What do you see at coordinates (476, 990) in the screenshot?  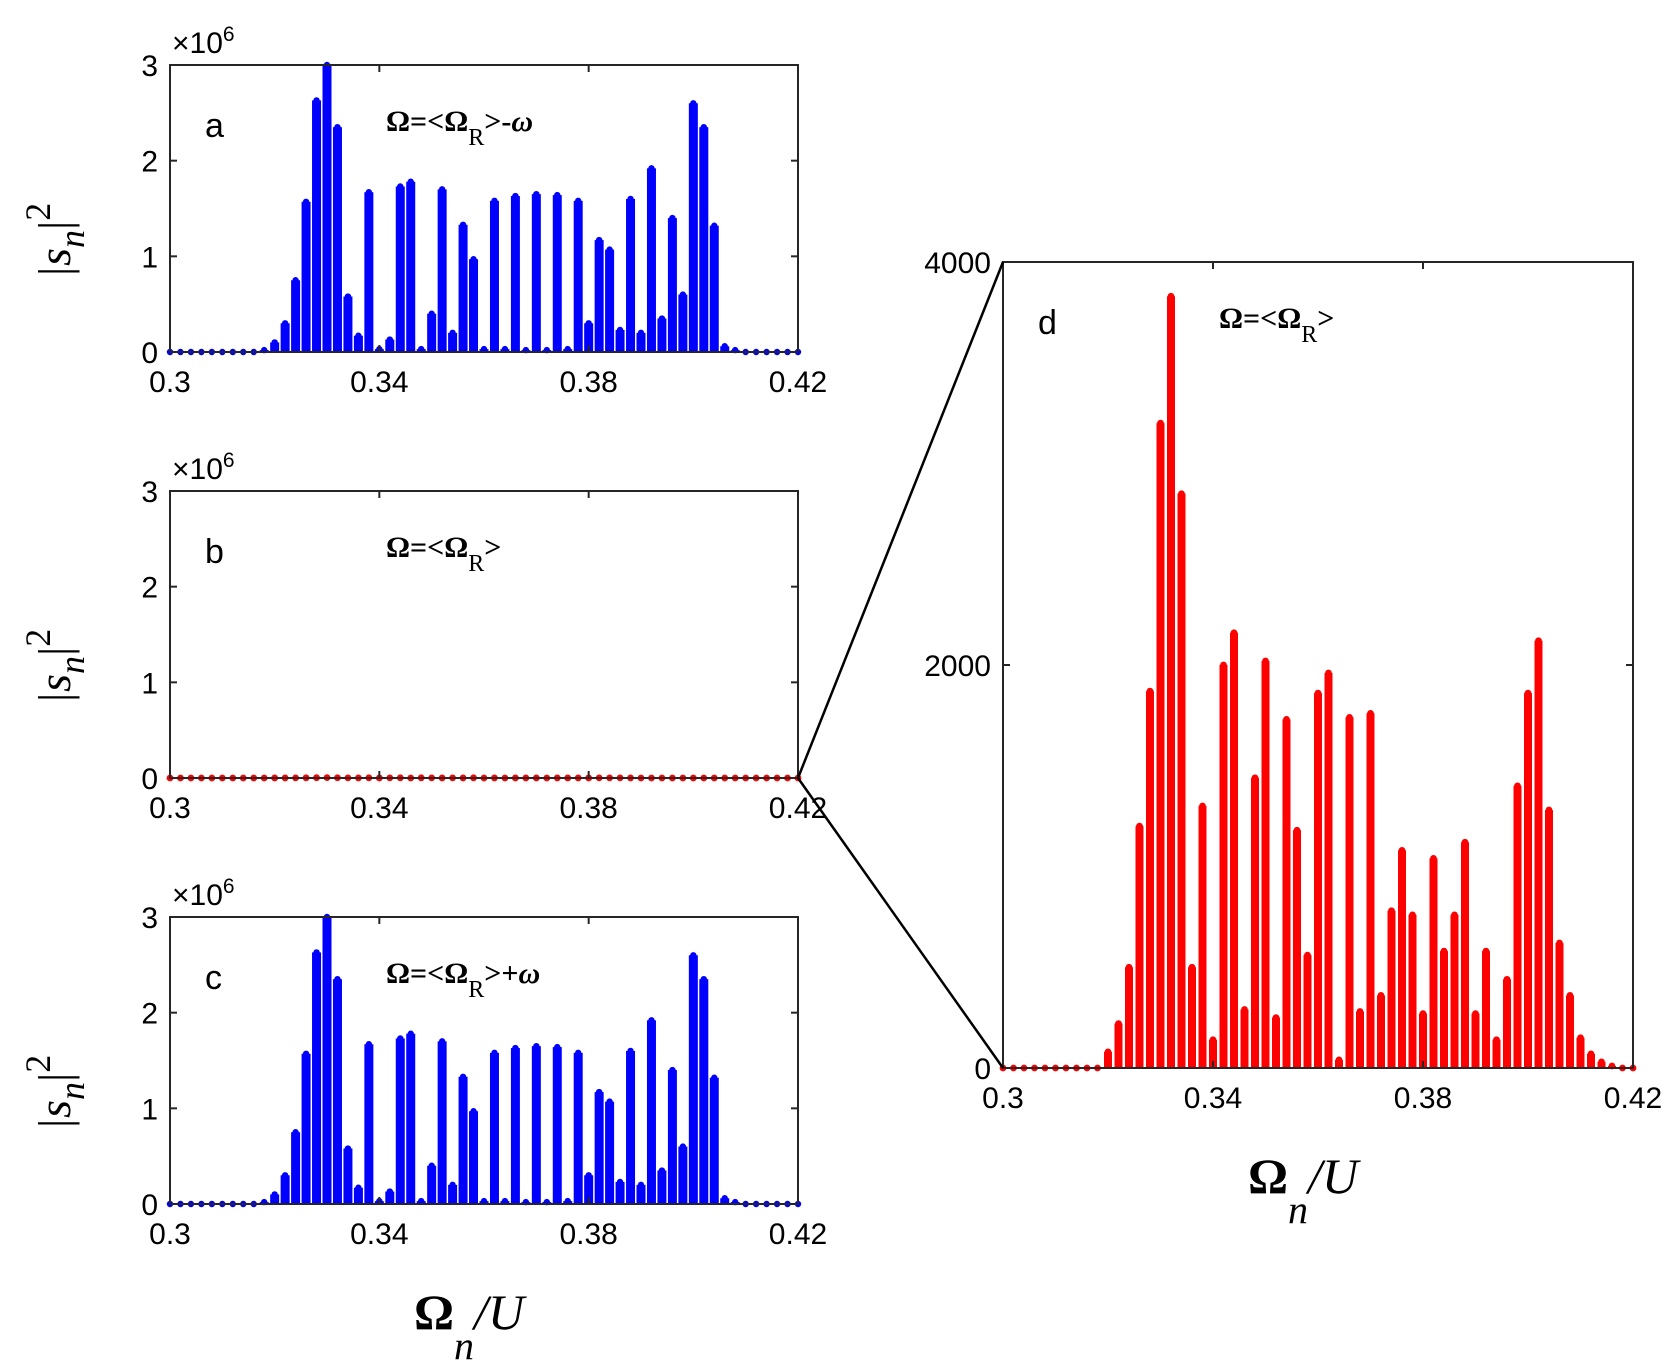 I see `annotation-sub: R` at bounding box center [476, 990].